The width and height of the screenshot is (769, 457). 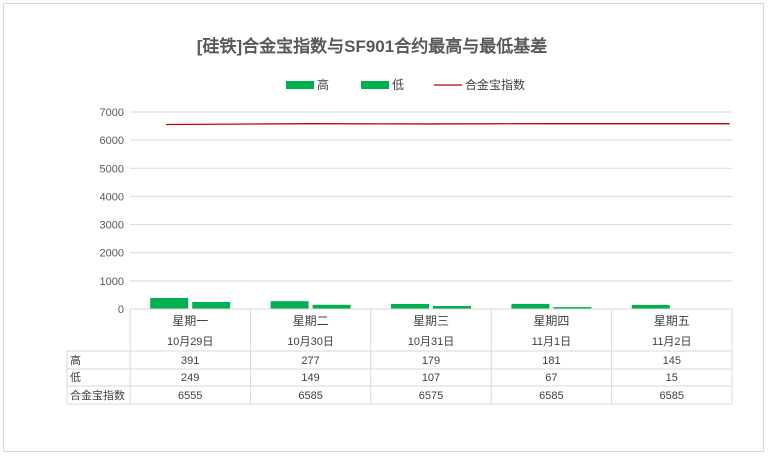 What do you see at coordinates (190, 361) in the screenshot?
I see `table-cell-value: 391` at bounding box center [190, 361].